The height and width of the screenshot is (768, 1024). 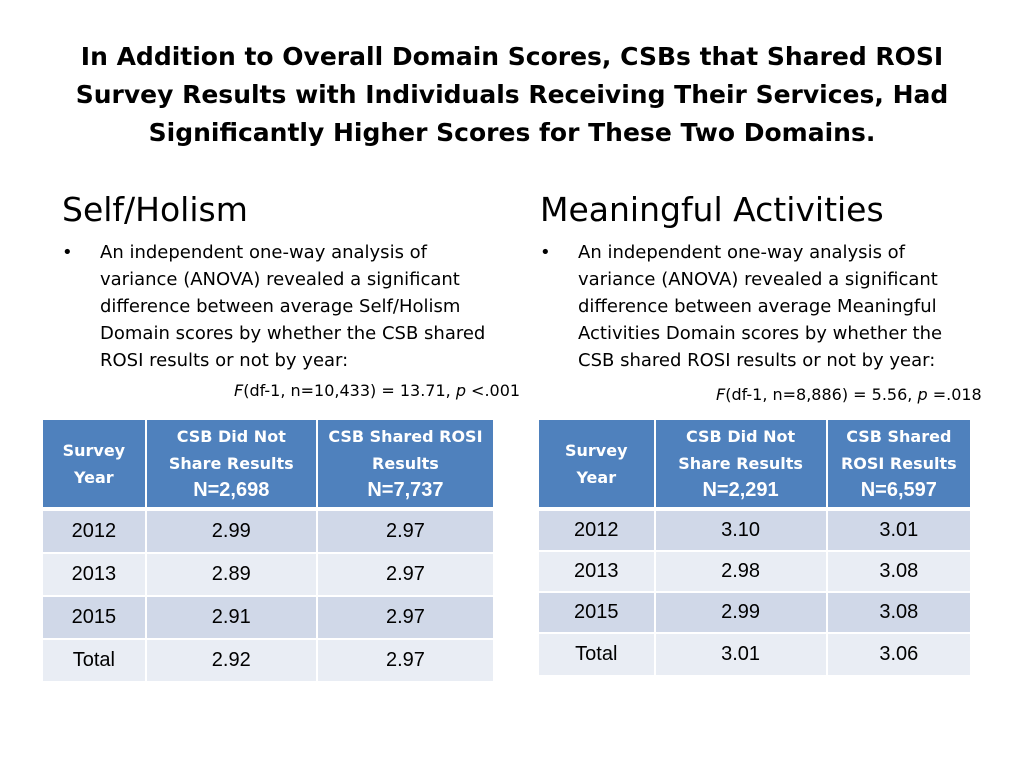 I want to click on header-shared: CSB Shared ROSI Results N=7,737, so click(x=405, y=464).